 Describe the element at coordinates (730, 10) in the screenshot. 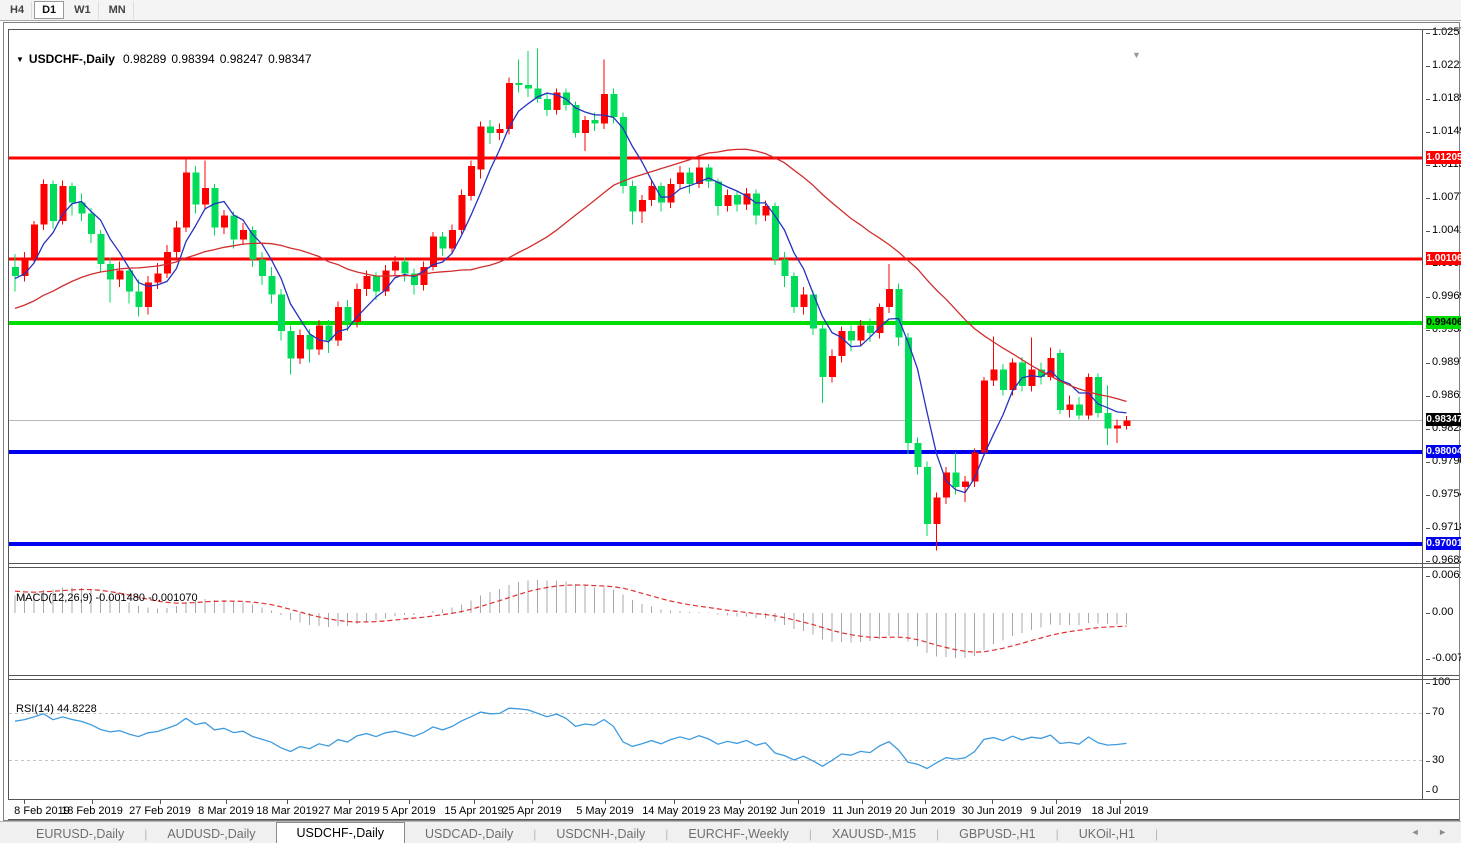

I see `timeframe-toolbar: H4 D1 W1 MN` at that location.